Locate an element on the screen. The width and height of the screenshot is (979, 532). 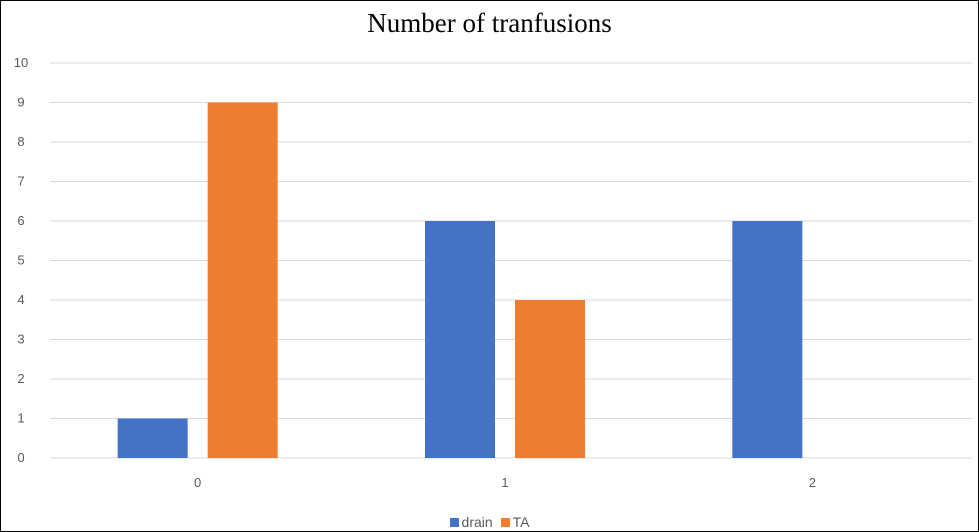
legend-item-drain: drain is located at coordinates (471, 522).